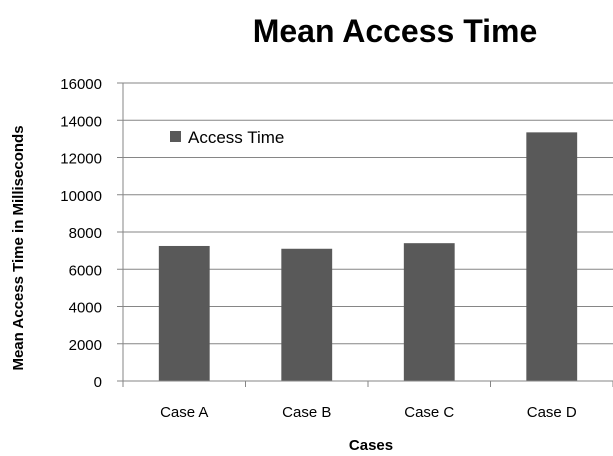  I want to click on bar-case-d, so click(552, 256).